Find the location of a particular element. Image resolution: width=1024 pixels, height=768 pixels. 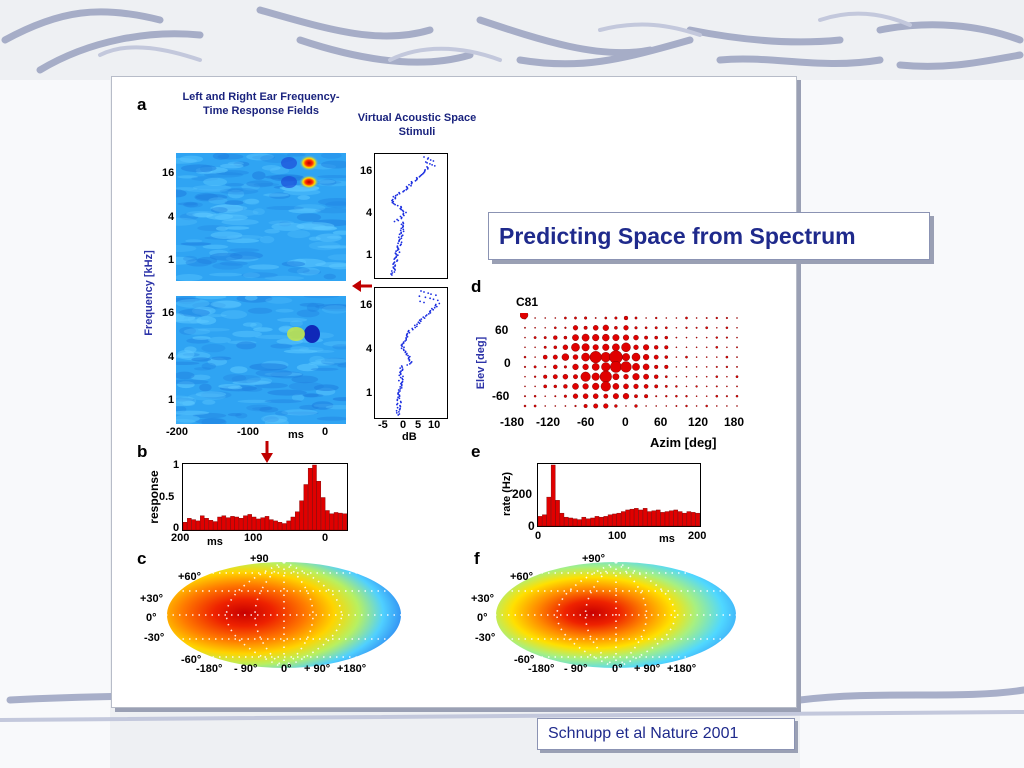

db-tick-0: 0 is located at coordinates (403, 425).